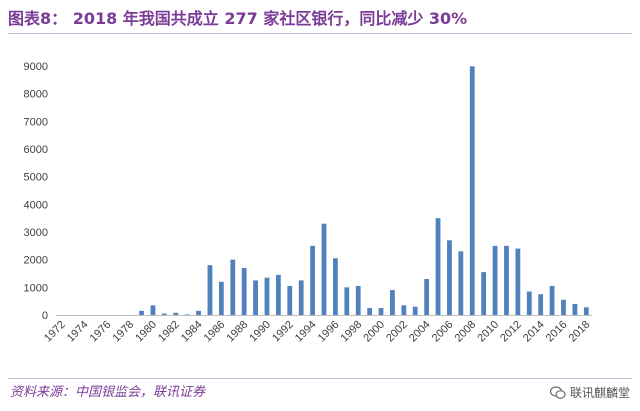  I want to click on bar-2011, so click(506, 280).